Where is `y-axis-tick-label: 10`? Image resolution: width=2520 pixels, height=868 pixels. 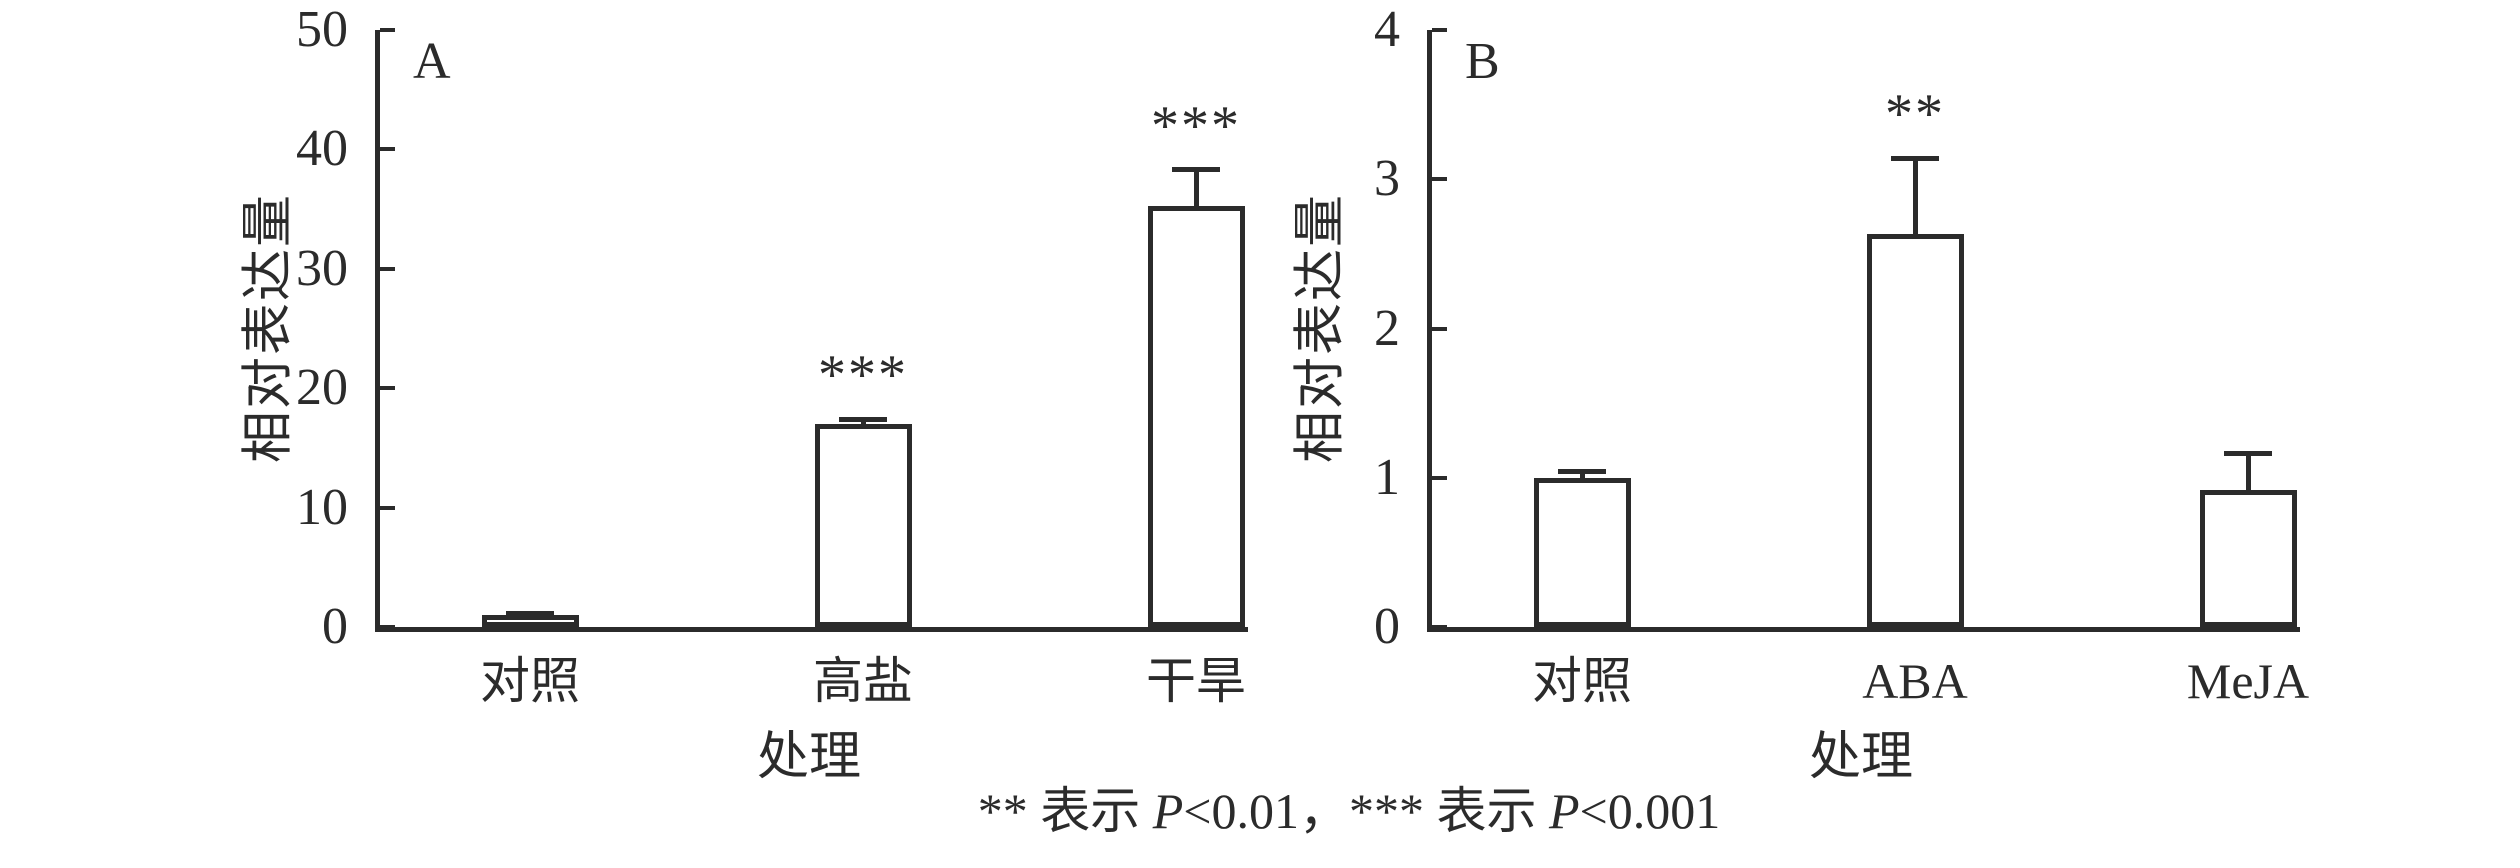
y-axis-tick-label: 10 is located at coordinates (322, 507).